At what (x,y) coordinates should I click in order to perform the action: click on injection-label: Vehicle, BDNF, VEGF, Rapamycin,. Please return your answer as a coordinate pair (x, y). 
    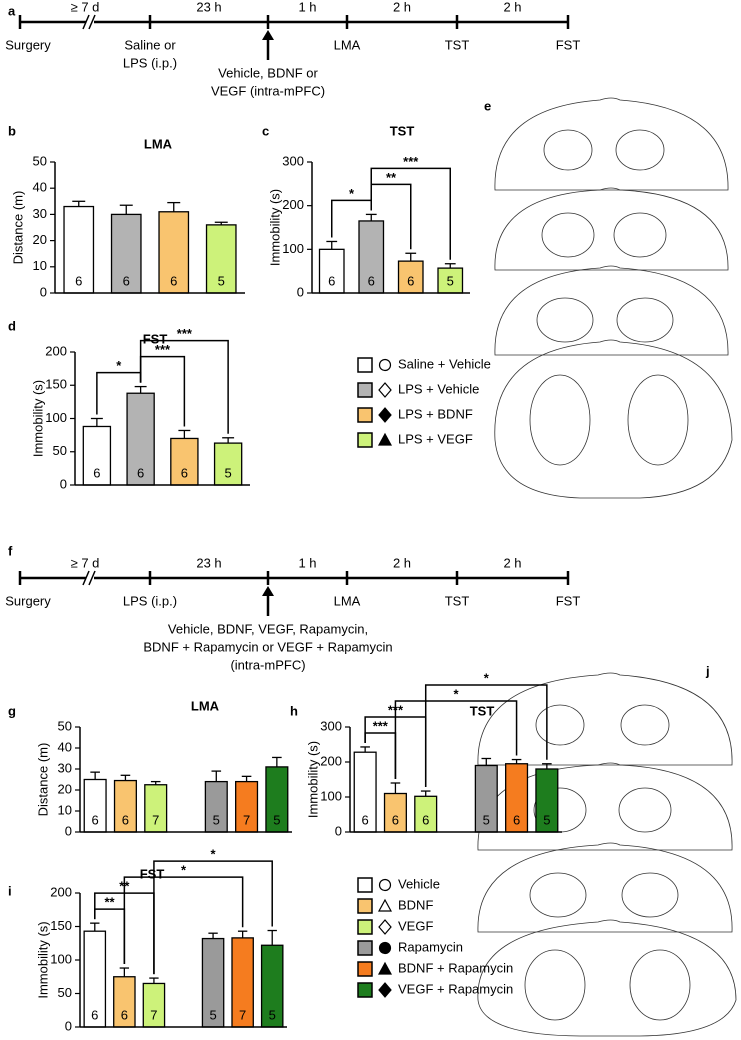
    Looking at the image, I should click on (268, 628).